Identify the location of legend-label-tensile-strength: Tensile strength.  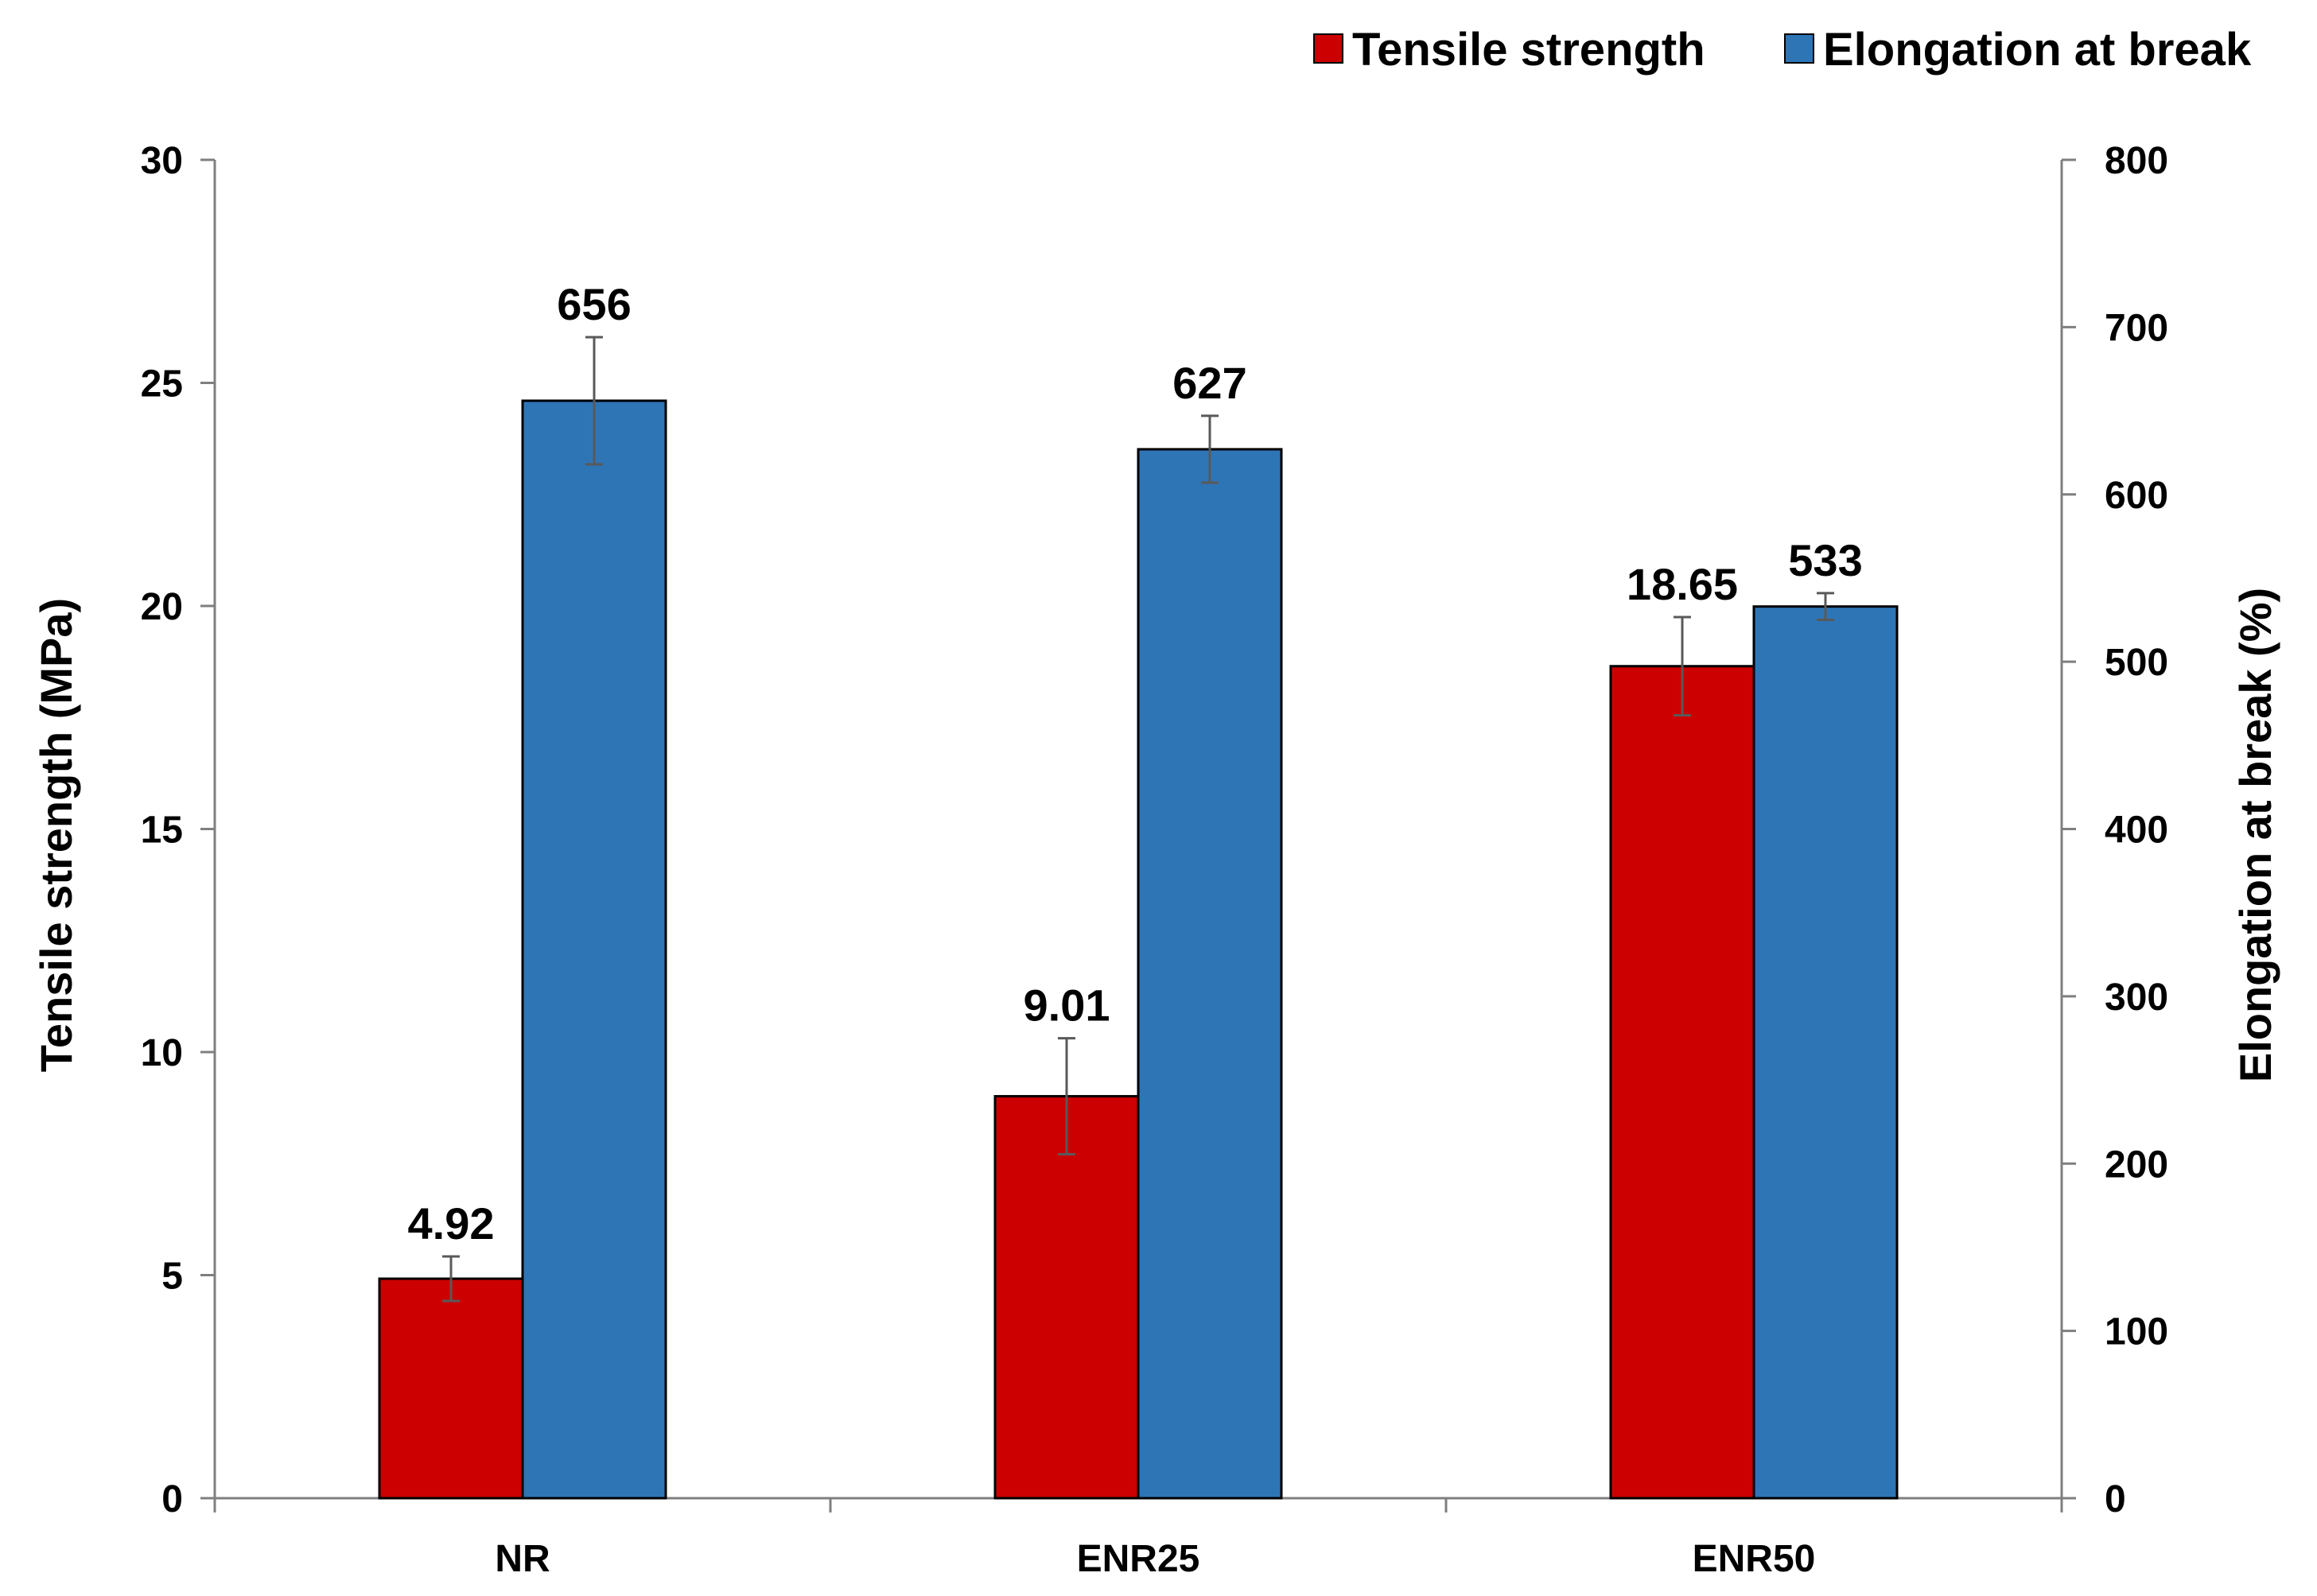
(1528, 50).